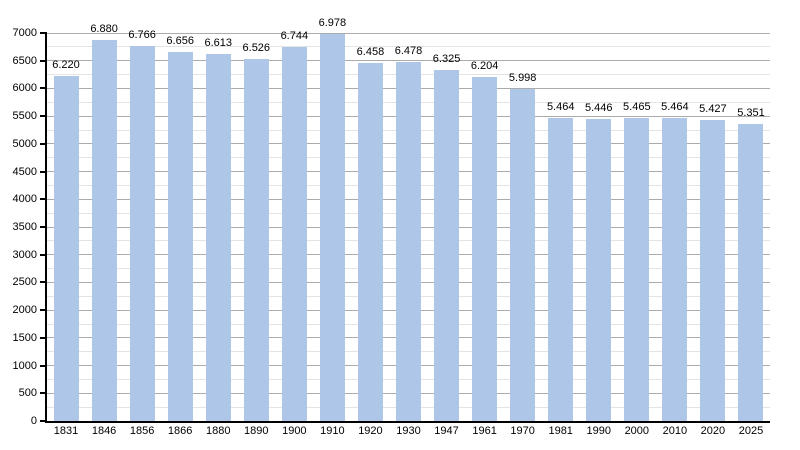  Describe the element at coordinates (713, 109) in the screenshot. I see `bar-value-label: 5.427` at that location.